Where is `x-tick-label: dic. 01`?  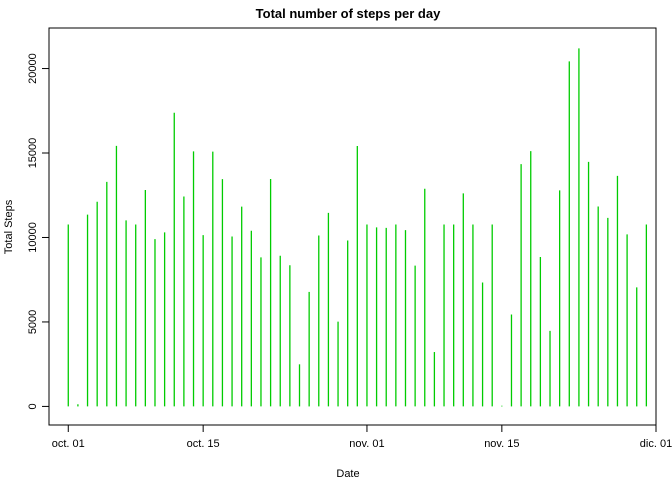 x-tick-label: dic. 01 is located at coordinates (656, 444).